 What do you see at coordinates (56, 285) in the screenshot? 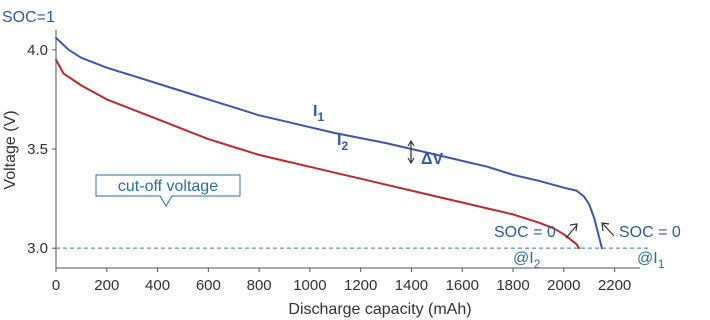
I see `x-tick-label-0: 0` at bounding box center [56, 285].